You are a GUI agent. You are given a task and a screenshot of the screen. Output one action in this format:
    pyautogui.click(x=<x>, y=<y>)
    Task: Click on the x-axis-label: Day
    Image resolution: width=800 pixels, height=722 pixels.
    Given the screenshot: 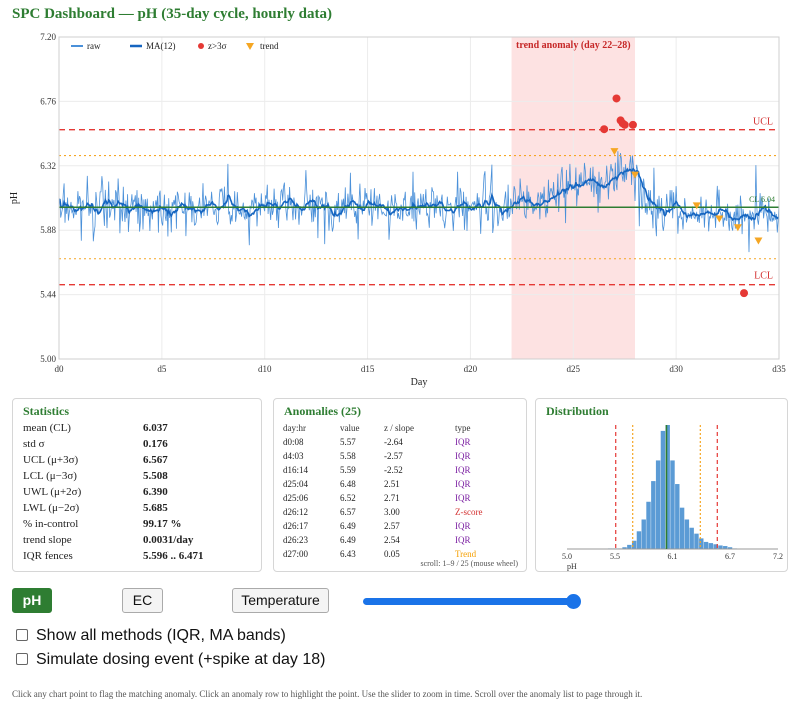 What is the action you would take?
    pyautogui.click(x=419, y=382)
    